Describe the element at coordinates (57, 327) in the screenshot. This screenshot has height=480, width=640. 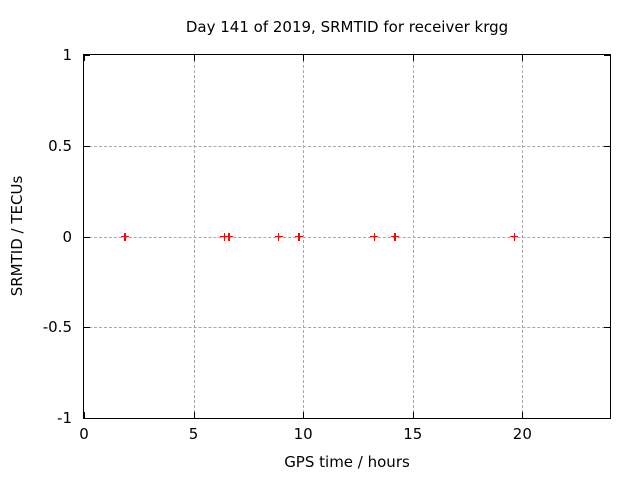
I see `y-tick-label: -0.5` at that location.